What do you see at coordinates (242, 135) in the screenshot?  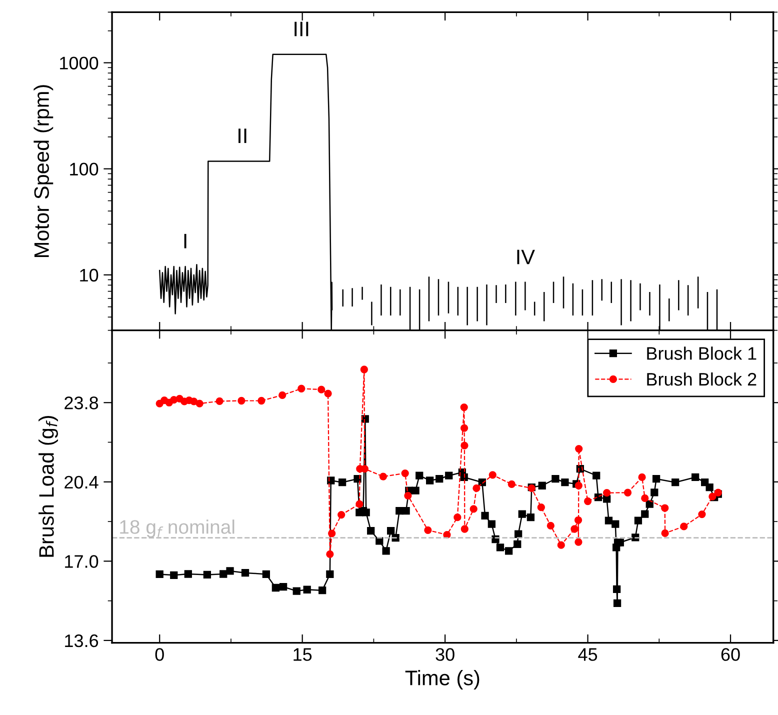 I see `annotation: II` at bounding box center [242, 135].